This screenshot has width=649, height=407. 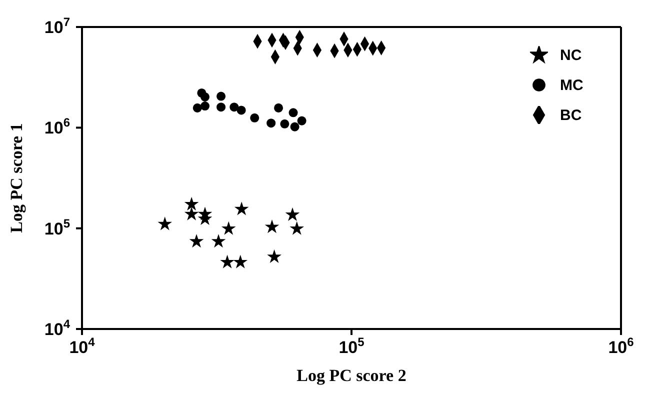 What do you see at coordinates (621, 346) in the screenshot?
I see `x-tick-label: 10$^{6}$` at bounding box center [621, 346].